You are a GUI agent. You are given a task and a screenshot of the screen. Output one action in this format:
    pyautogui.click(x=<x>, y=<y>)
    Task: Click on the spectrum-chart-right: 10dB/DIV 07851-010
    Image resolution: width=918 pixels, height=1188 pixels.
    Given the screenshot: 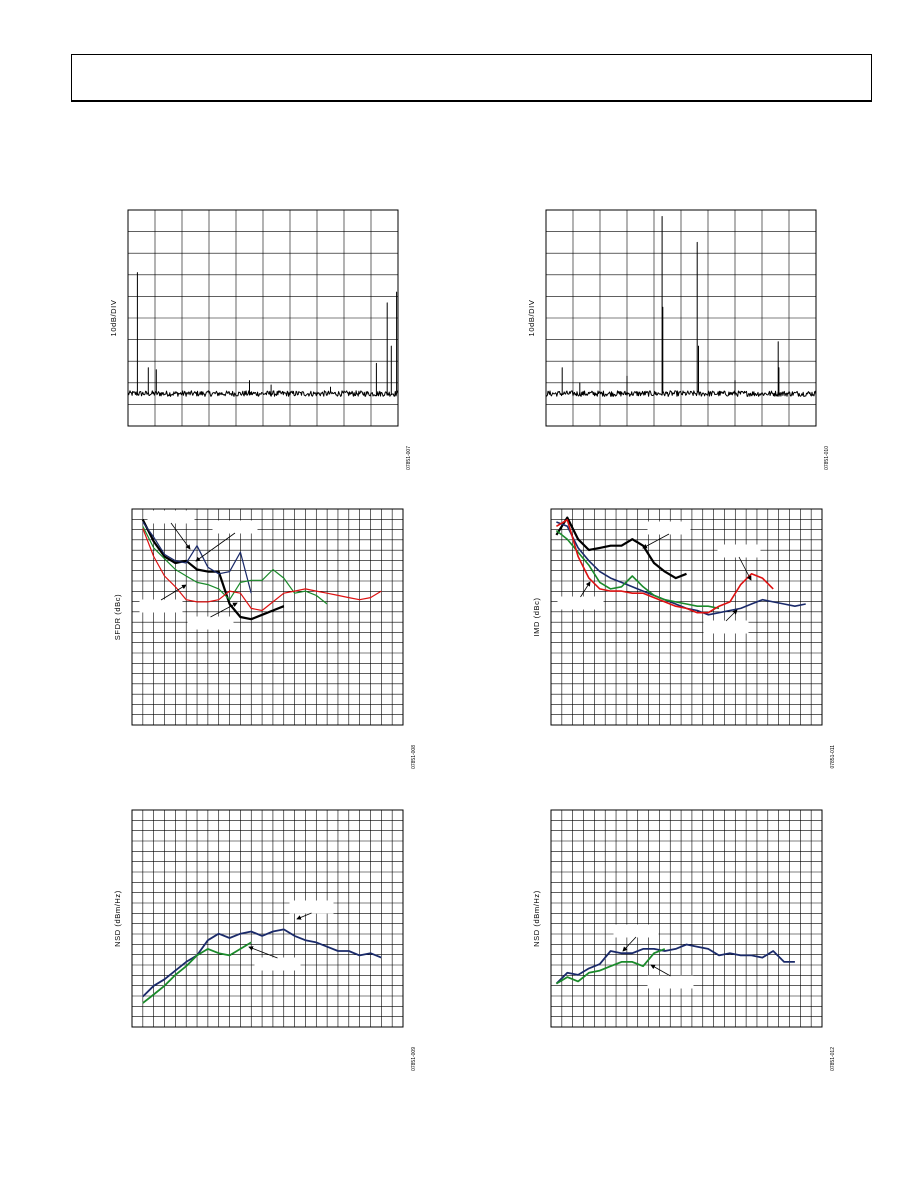 What is the action you would take?
    pyautogui.click(x=678, y=339)
    